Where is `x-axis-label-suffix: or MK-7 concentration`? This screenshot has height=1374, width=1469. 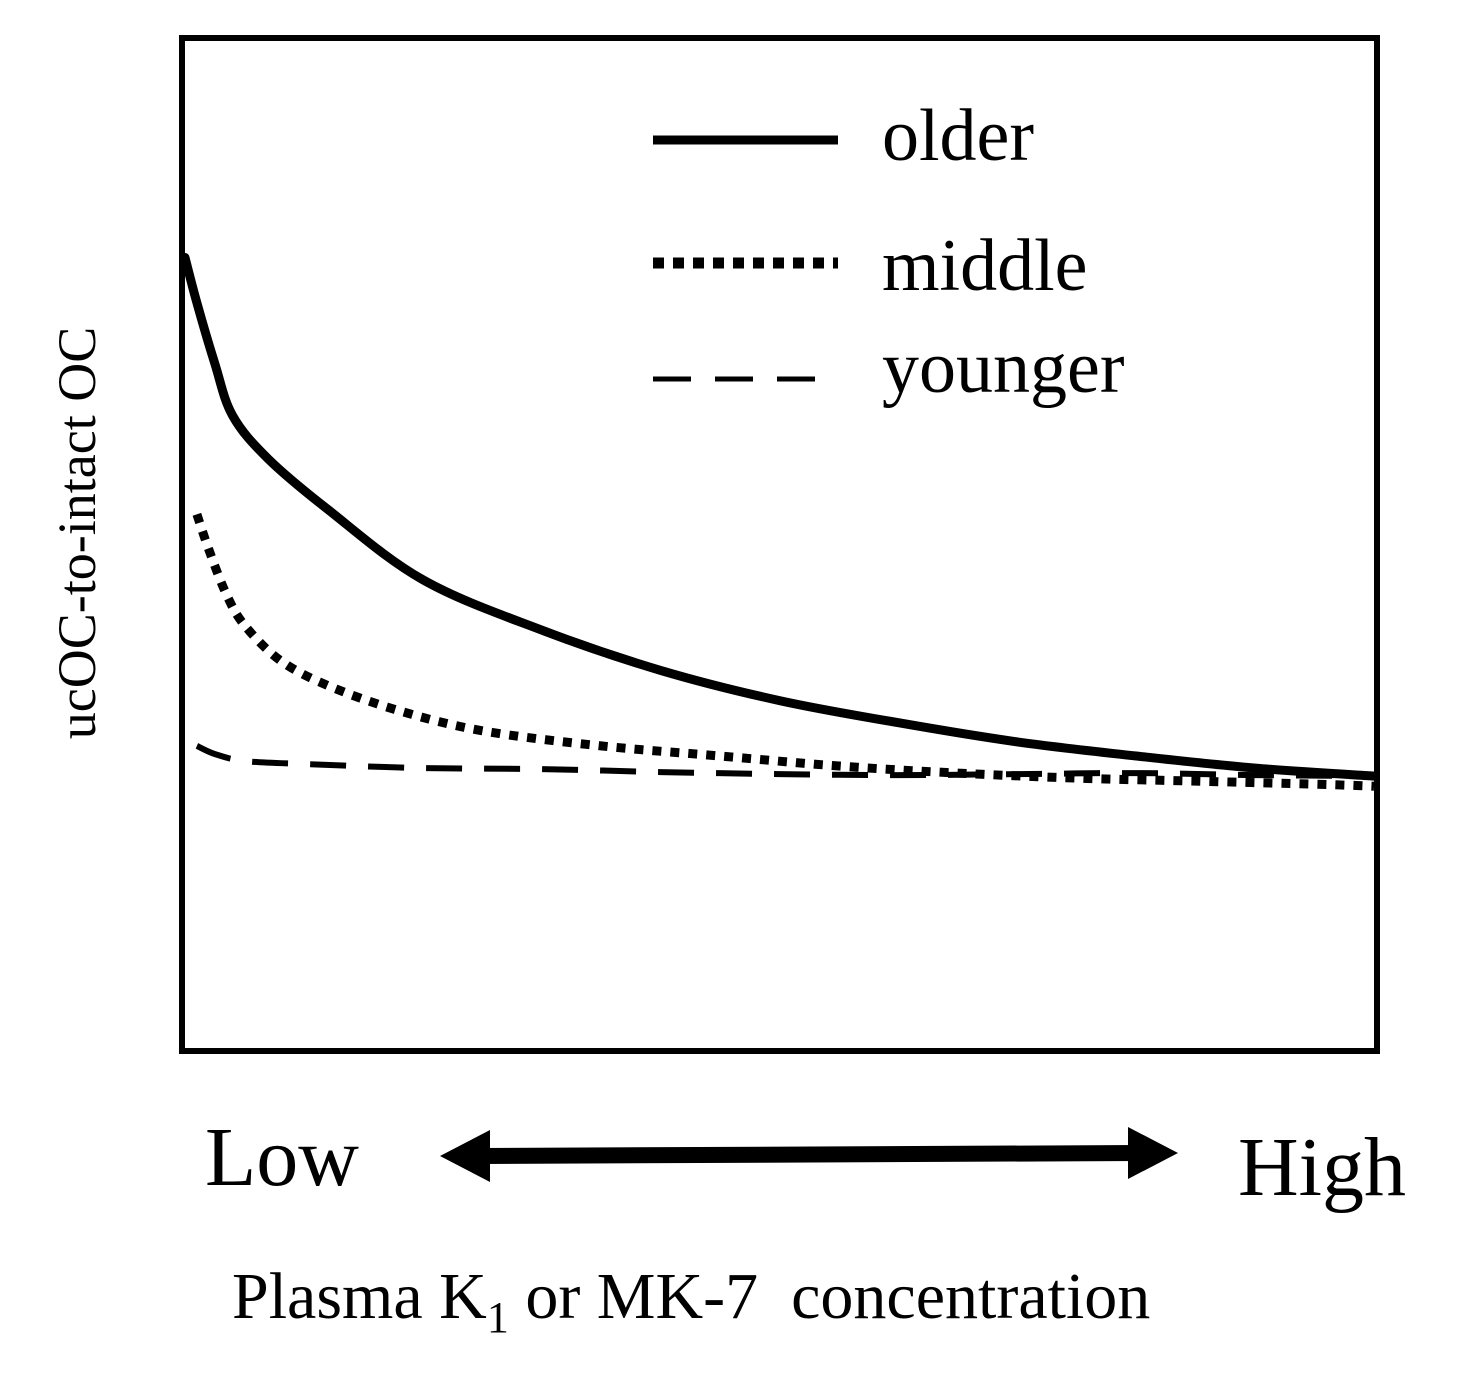 x-axis-label-suffix: or MK-7 concentration is located at coordinates (829, 1296).